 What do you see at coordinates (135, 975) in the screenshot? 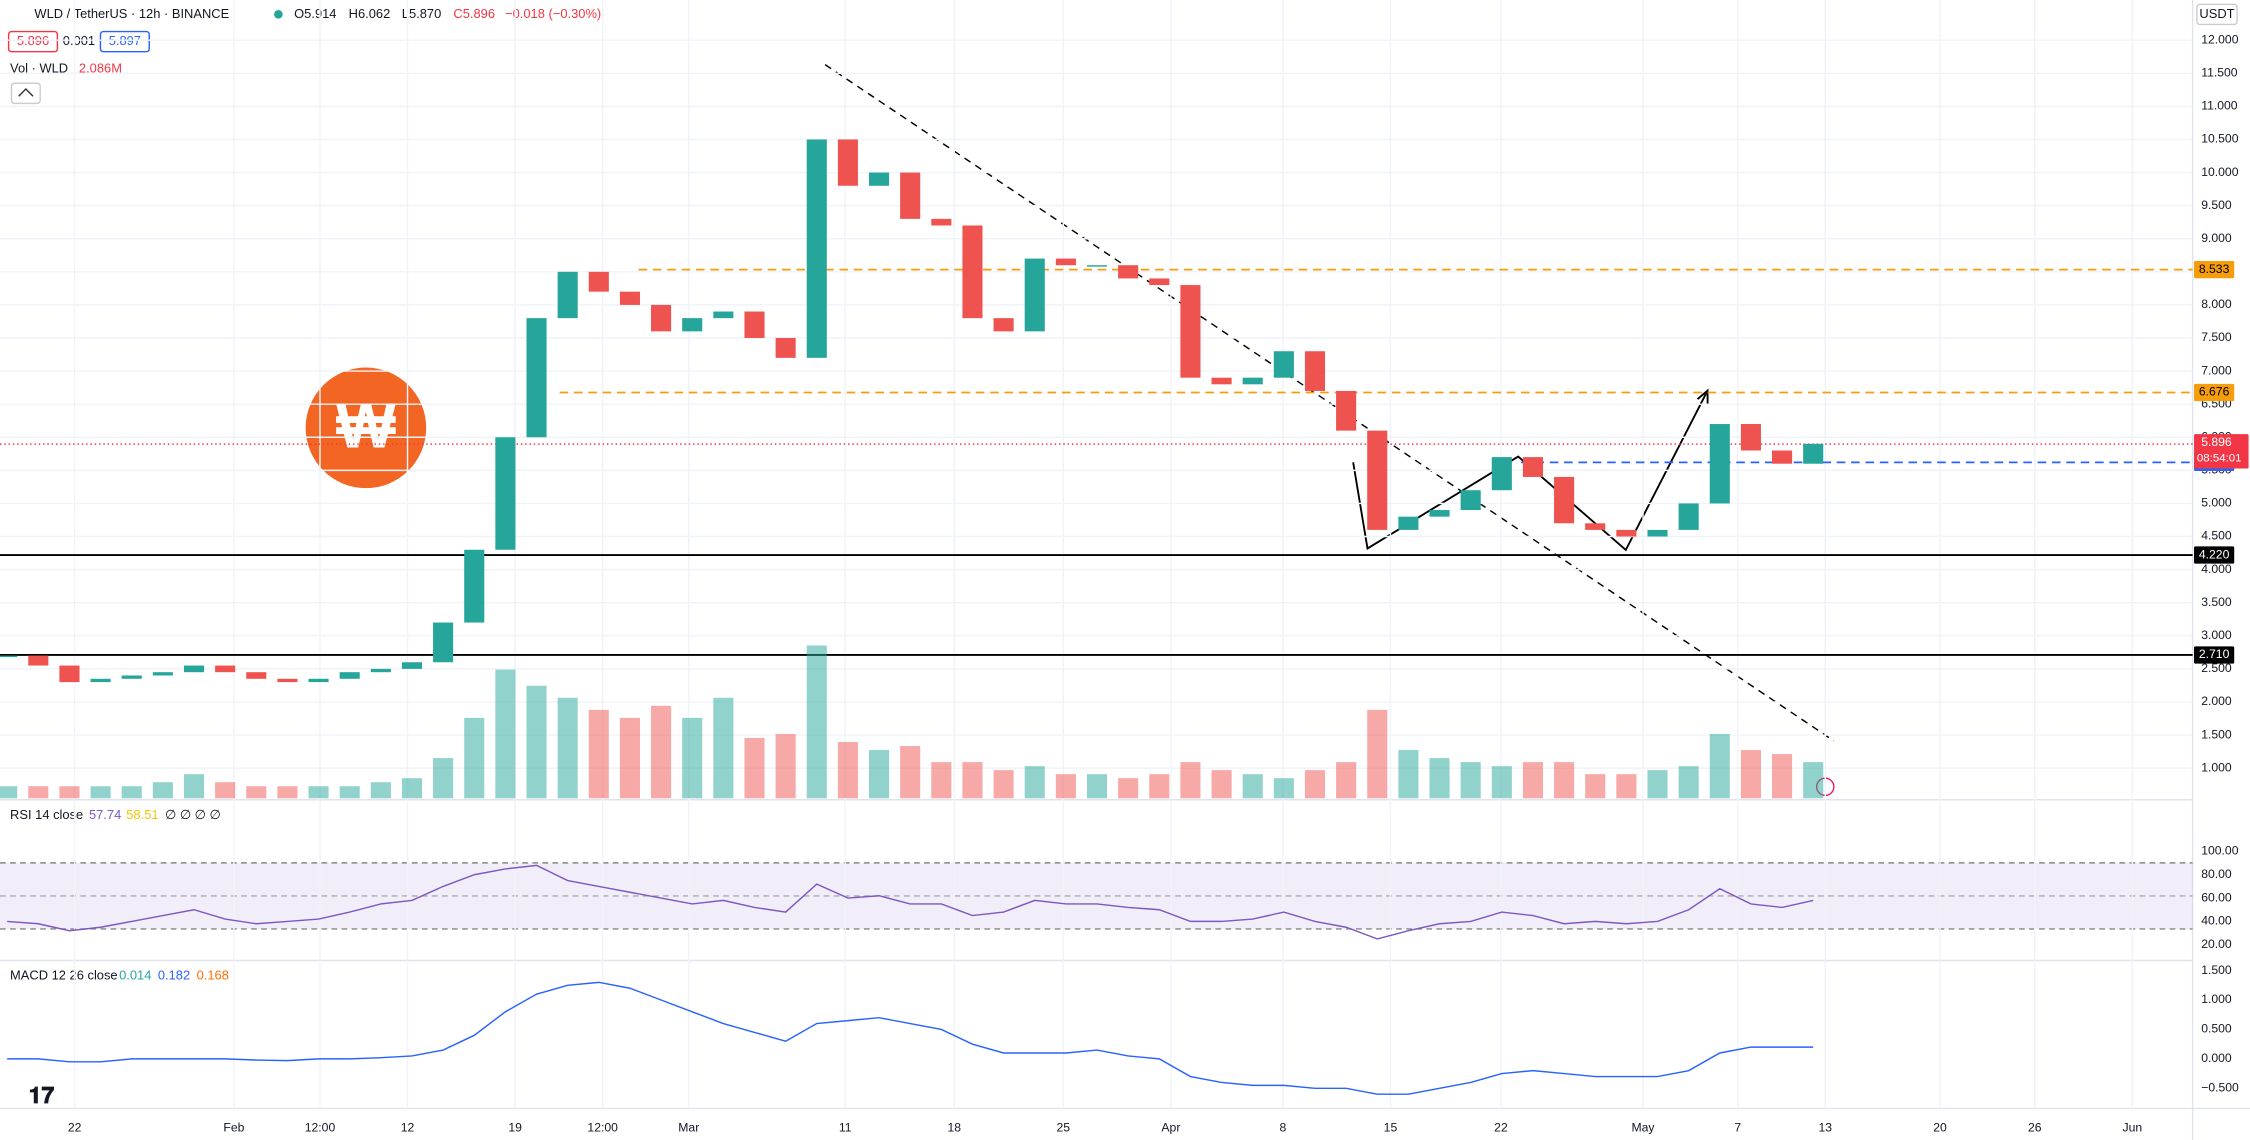
I see `macd-hist: 0.014` at bounding box center [135, 975].